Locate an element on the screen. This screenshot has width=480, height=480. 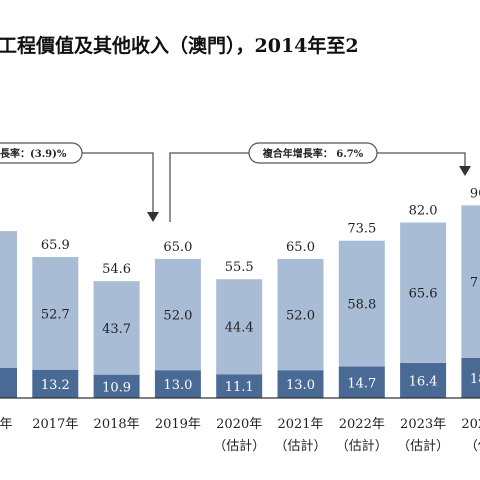
x-tick-label-cropped: 年 is located at coordinates (6, 424).